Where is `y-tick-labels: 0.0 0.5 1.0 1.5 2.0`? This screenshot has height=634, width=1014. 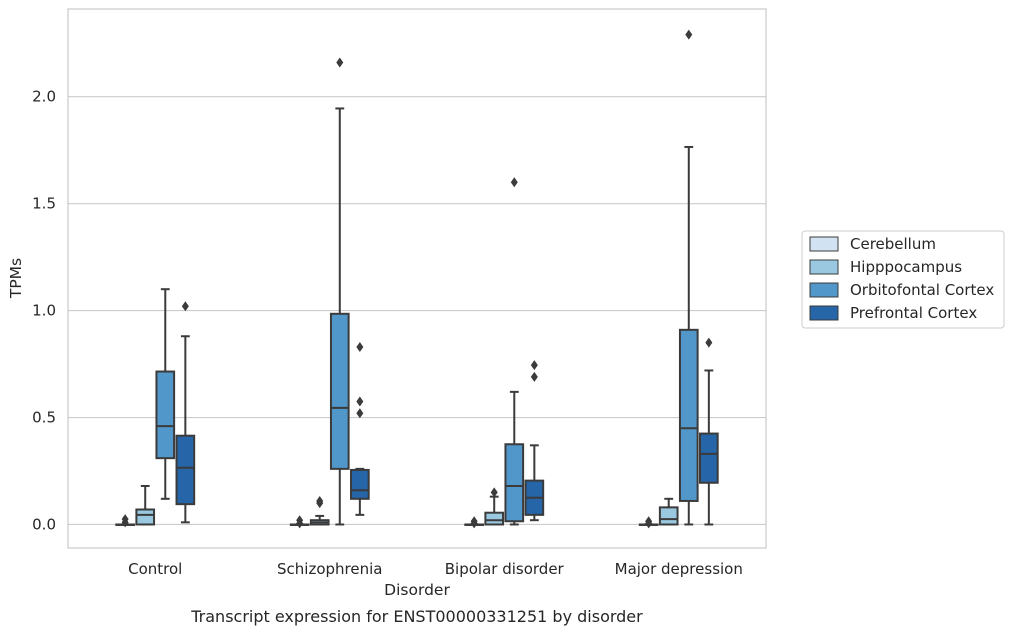 y-tick-labels: 0.0 0.5 1.0 1.5 2.0 is located at coordinates (44, 311).